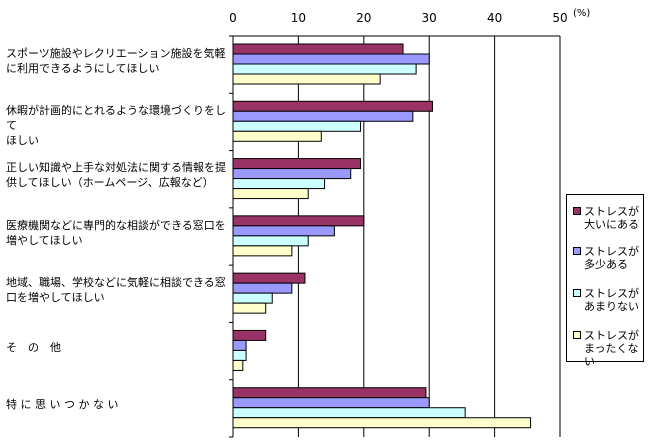 Image resolution: width=653 pixels, height=445 pixels. Describe the element at coordinates (298, 18) in the screenshot. I see `x-tick-label: 10` at that location.